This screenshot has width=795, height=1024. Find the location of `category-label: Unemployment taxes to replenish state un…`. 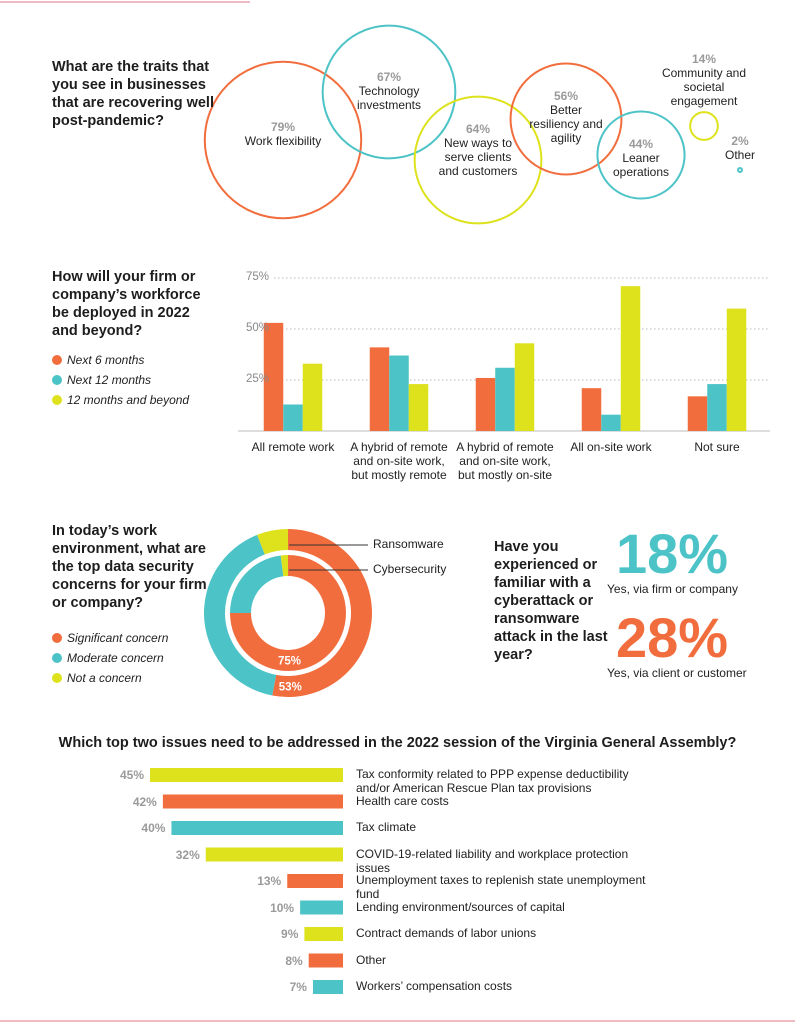

category-label: Unemployment taxes to replenish state un… is located at coordinates (501, 887).